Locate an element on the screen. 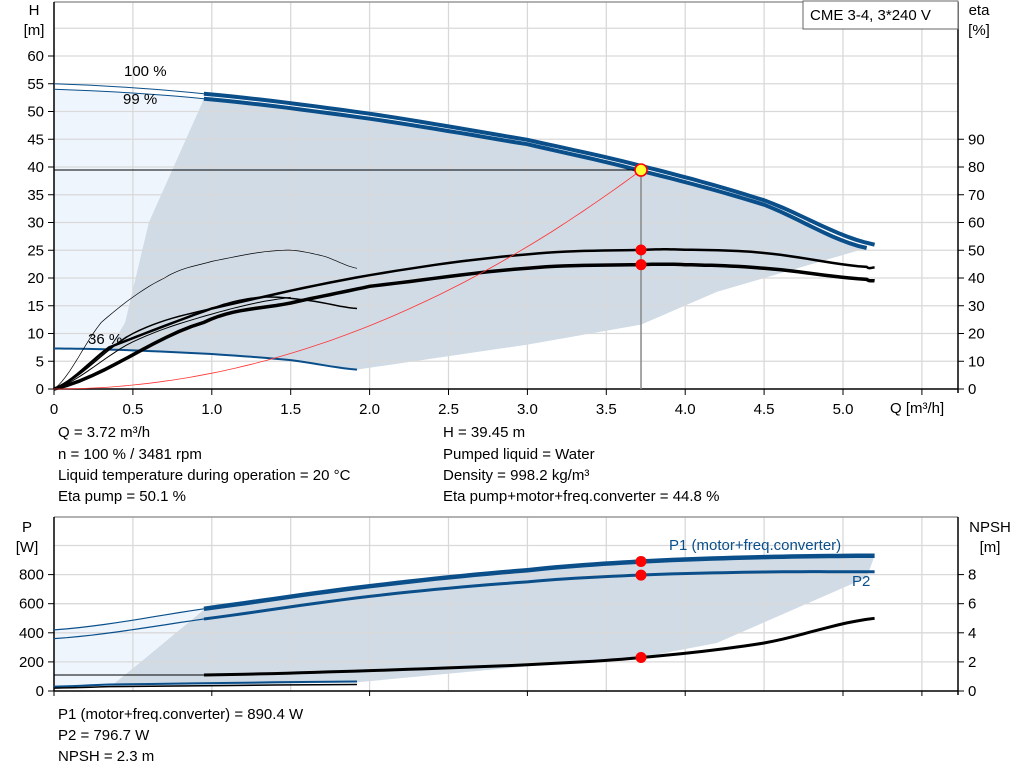  right-tick-label: 80 is located at coordinates (976, 167).